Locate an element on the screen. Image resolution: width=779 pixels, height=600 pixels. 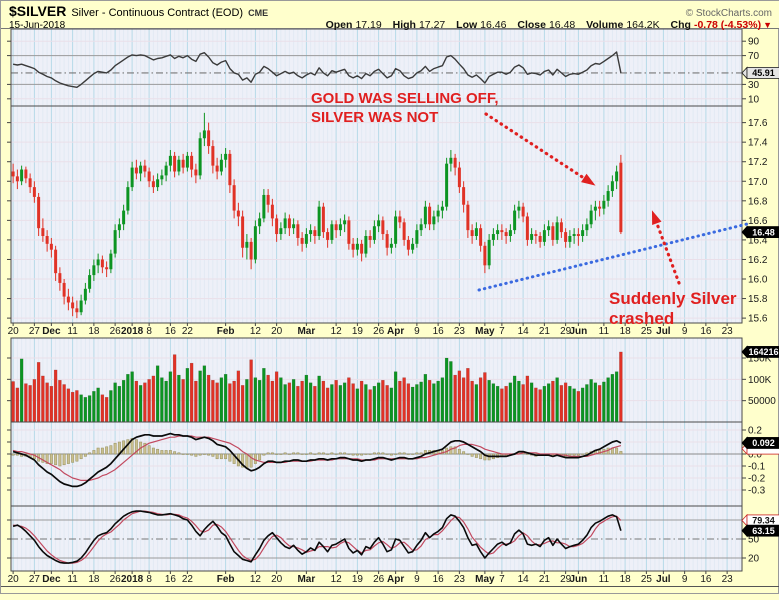
svg-text: 0.0 is located at coordinates (755, 455).